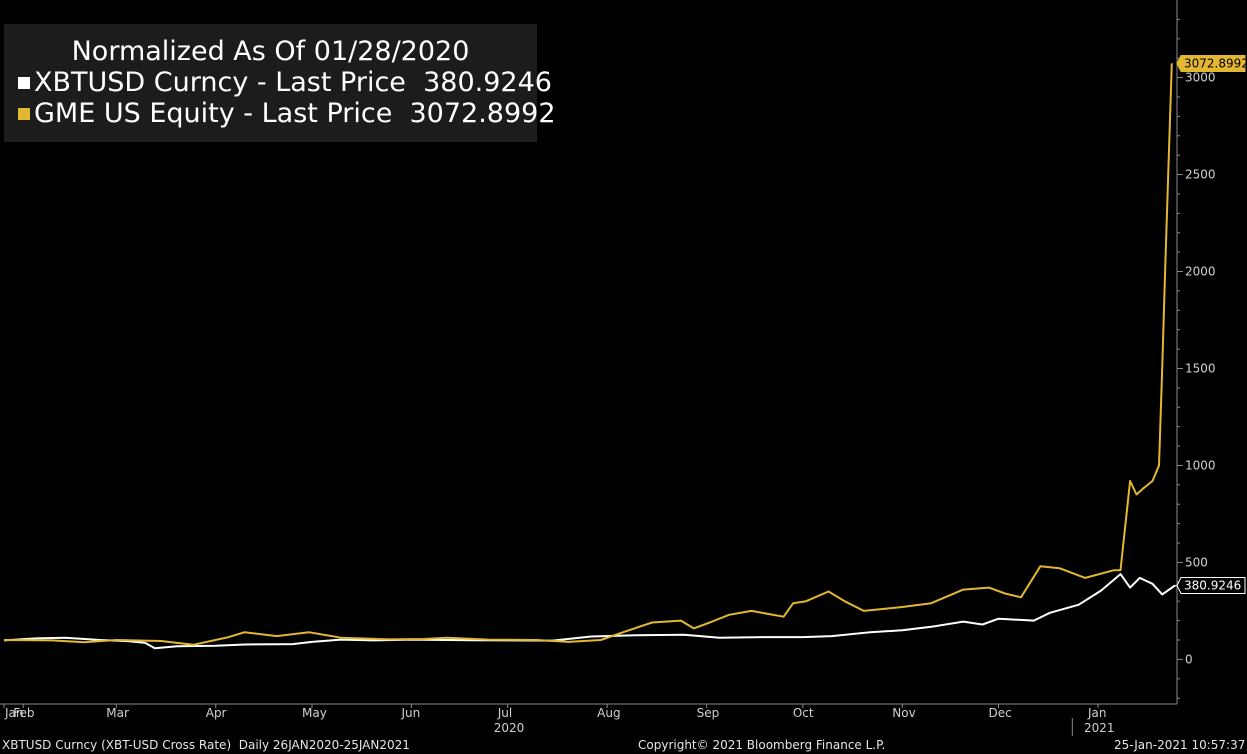 This screenshot has width=1247, height=754. I want to click on x-tick-label: Aug, so click(608, 713).